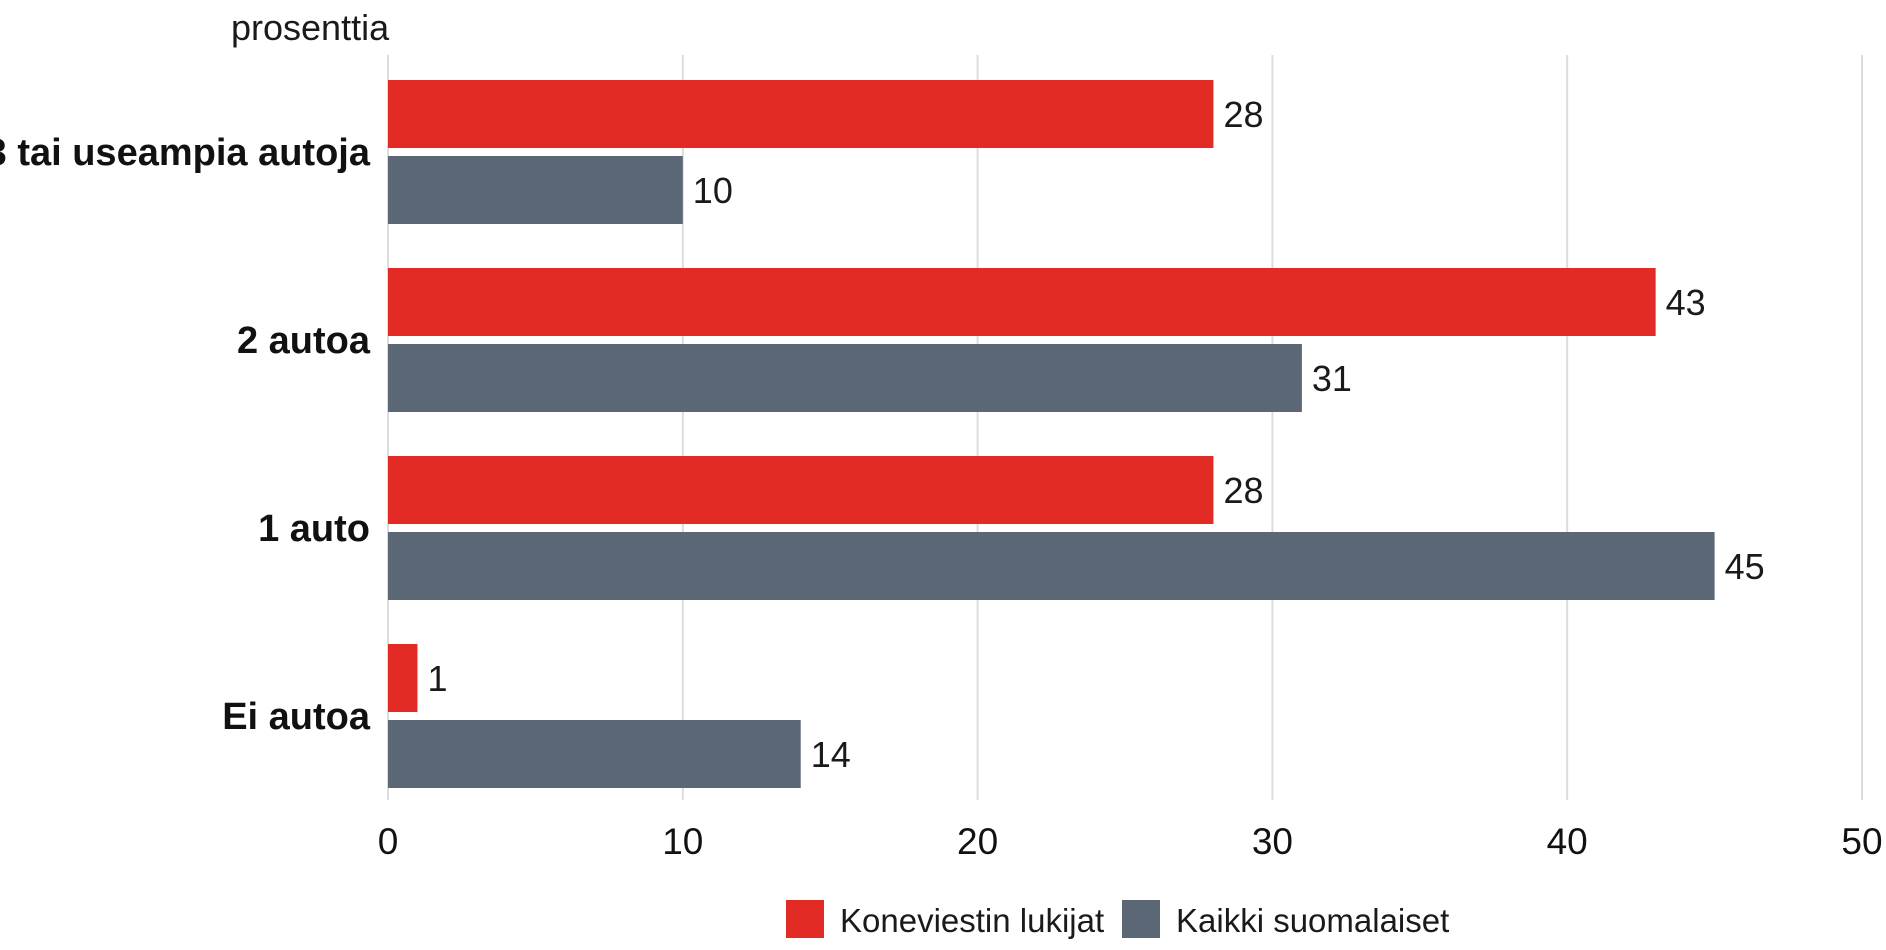 Image resolution: width=1886 pixels, height=950 pixels. Describe the element at coordinates (314, 529) in the screenshot. I see `category-label: 1 auto` at that location.